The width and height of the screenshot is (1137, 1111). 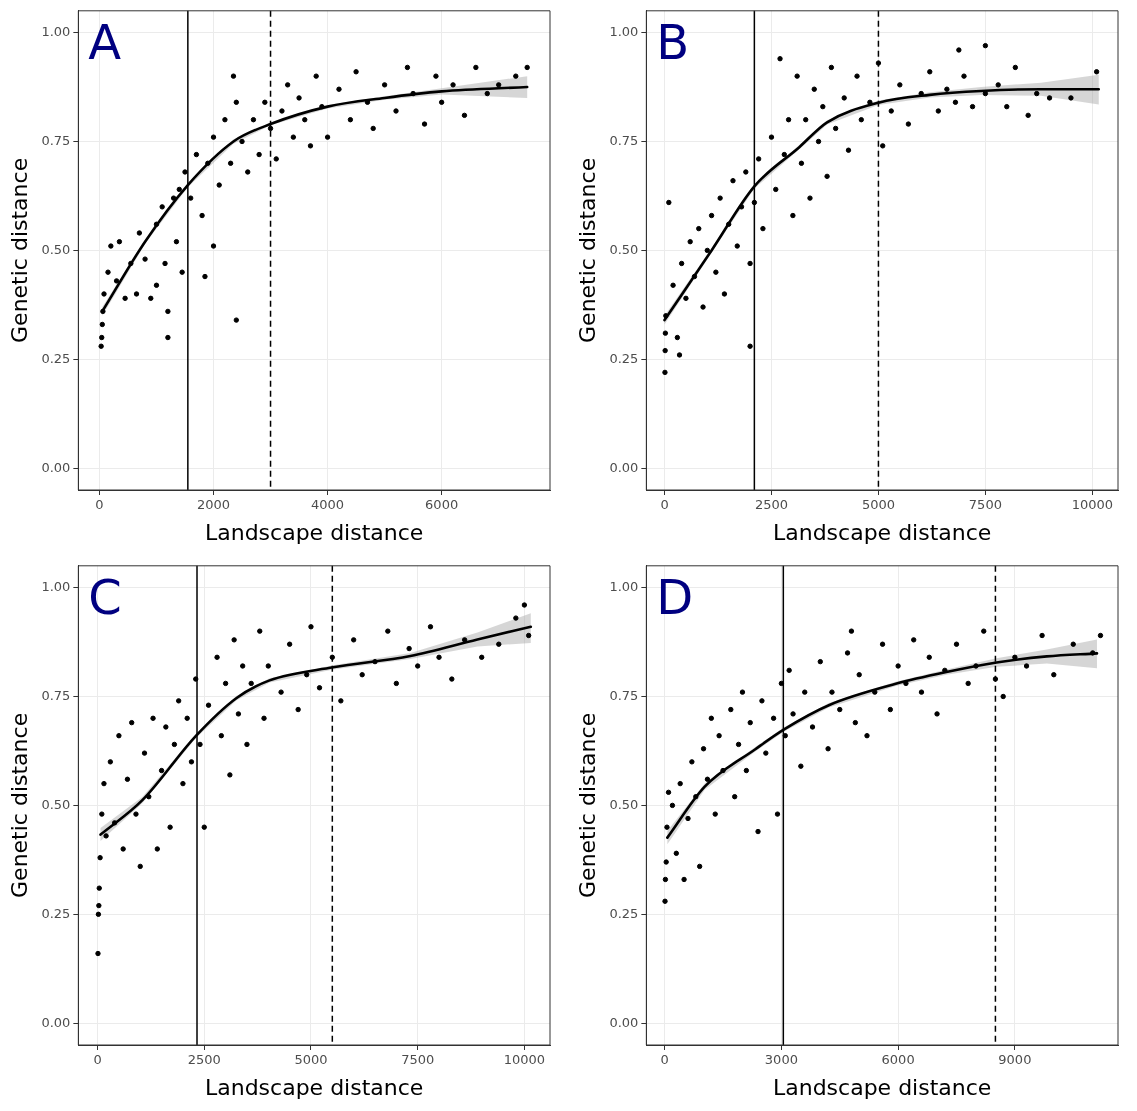 What do you see at coordinates (213, 505) in the screenshot?
I see `x-tick-label: 2000` at bounding box center [213, 505].